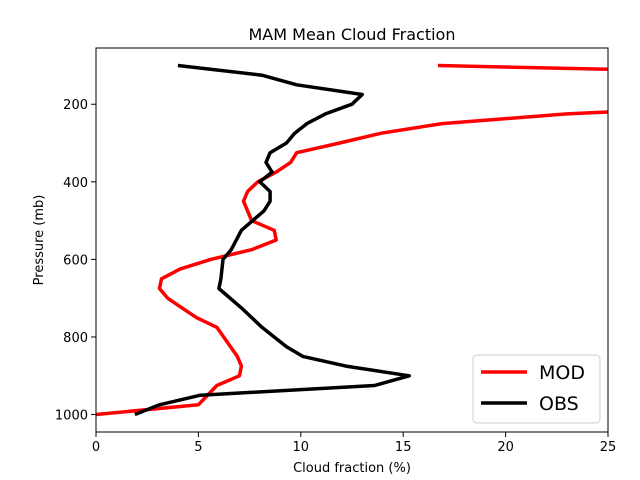 This screenshot has height=480, width=640. Describe the element at coordinates (39, 240) in the screenshot. I see `y-axis-label: Pressure (mb)` at that location.